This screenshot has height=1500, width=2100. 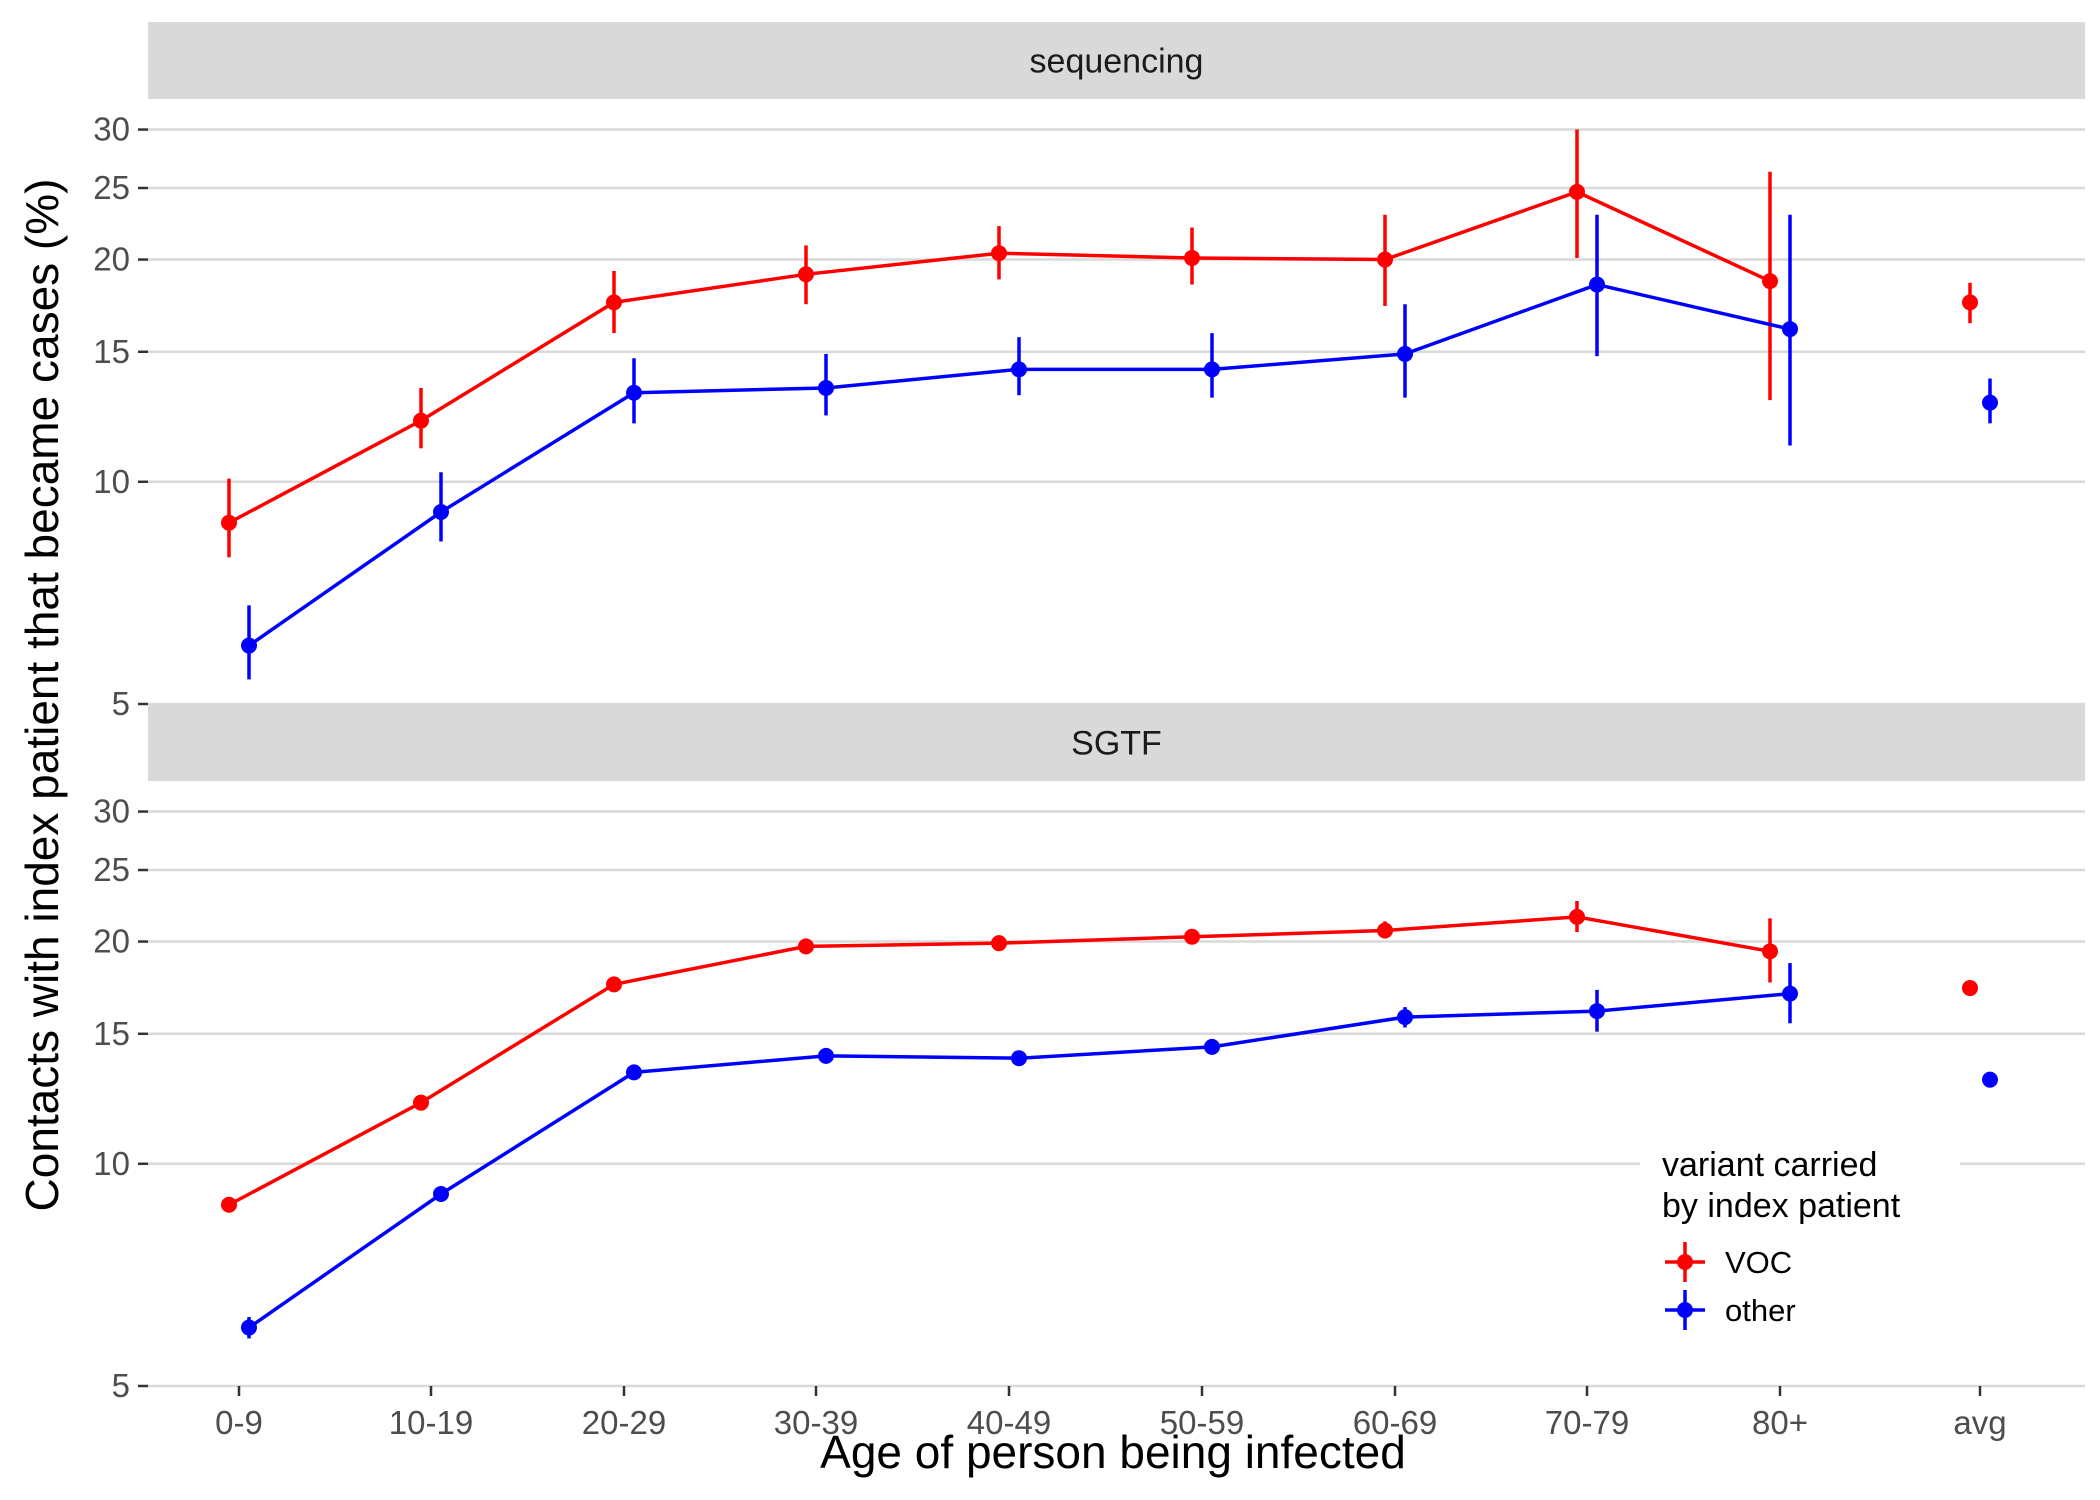 I want to click on legend-item-other: other, so click(x=1730, y=1310).